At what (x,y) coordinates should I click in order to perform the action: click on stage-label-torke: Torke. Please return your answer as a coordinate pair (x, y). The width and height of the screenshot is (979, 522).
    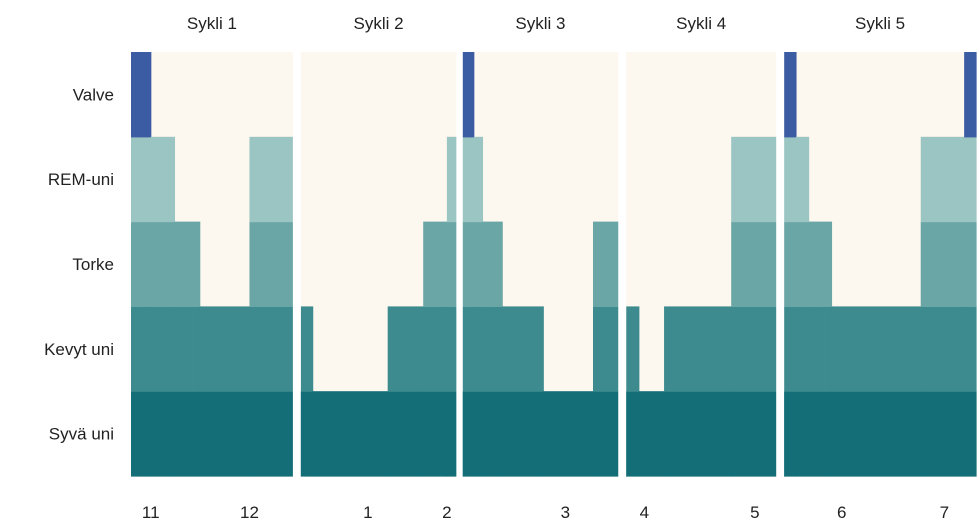
    Looking at the image, I should click on (93, 264).